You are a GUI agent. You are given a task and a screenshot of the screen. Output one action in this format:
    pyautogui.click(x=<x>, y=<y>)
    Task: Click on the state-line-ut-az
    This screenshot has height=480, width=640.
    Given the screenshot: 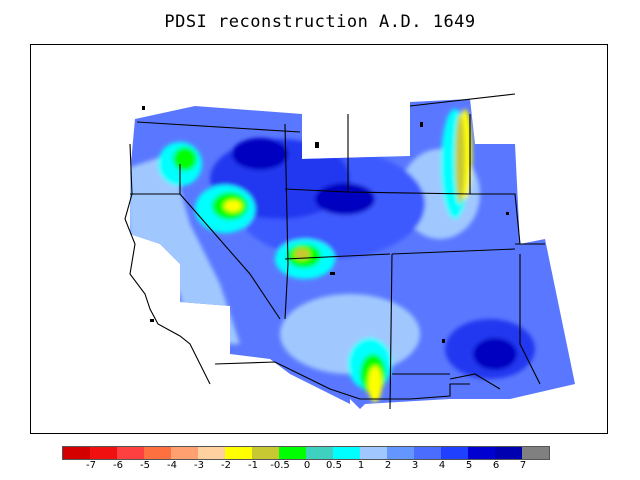 What is the action you would take?
    pyautogui.click(x=337, y=256)
    